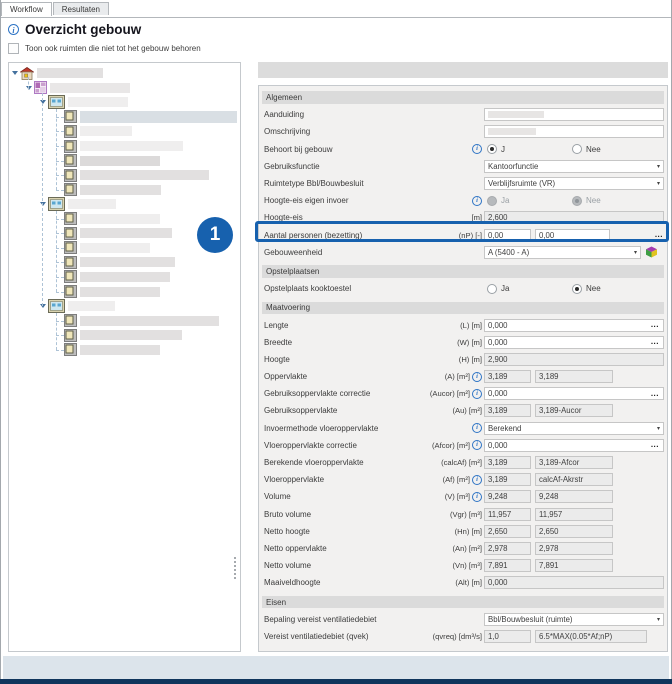 The height and width of the screenshot is (684, 672). I want to click on field-unit: (V) [m³], so click(457, 497).